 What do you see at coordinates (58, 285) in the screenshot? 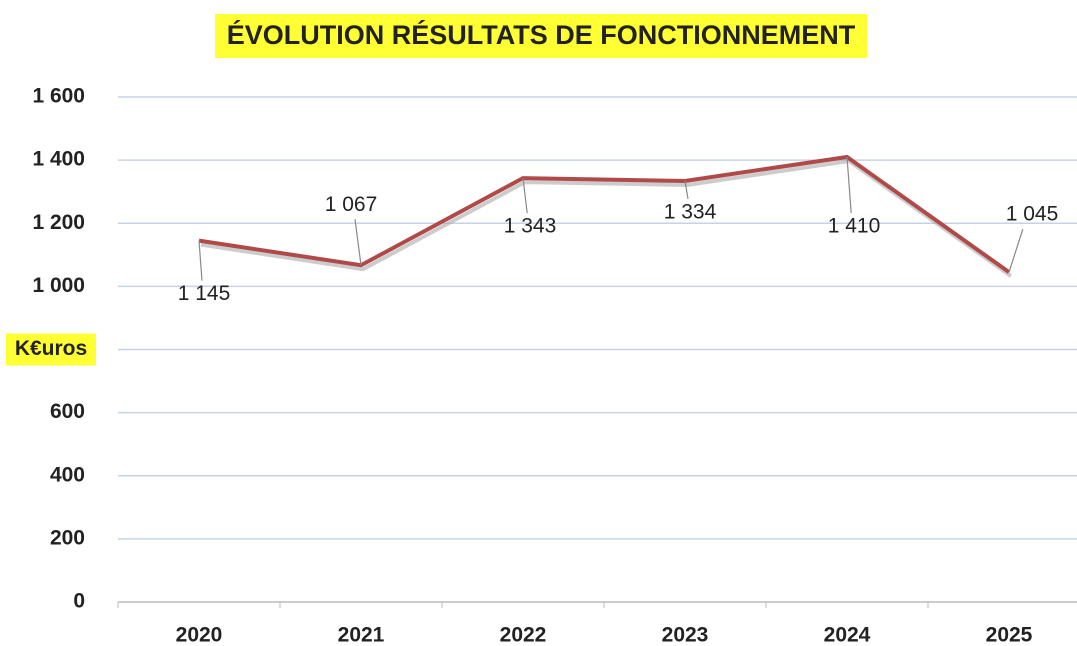
I see `y-tick-label: 1 000` at bounding box center [58, 285].